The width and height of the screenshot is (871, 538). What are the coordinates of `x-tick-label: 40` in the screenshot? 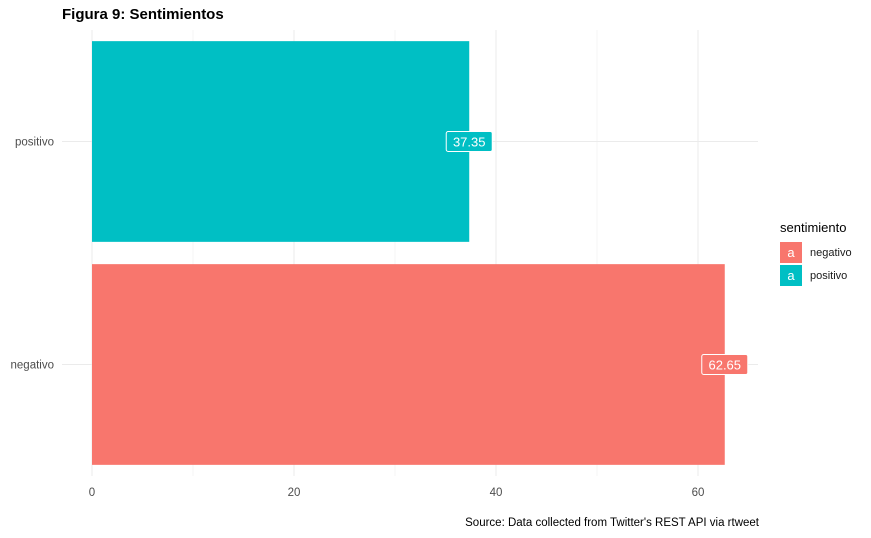 It's located at (496, 493).